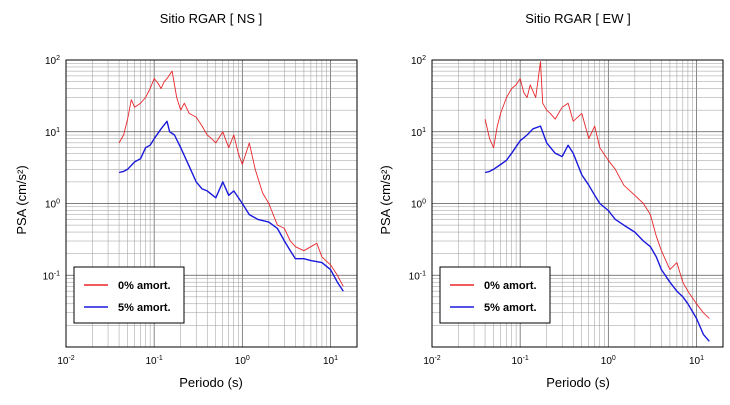  What do you see at coordinates (231, 206) in the screenshot?
I see `series-line-blue` at bounding box center [231, 206].